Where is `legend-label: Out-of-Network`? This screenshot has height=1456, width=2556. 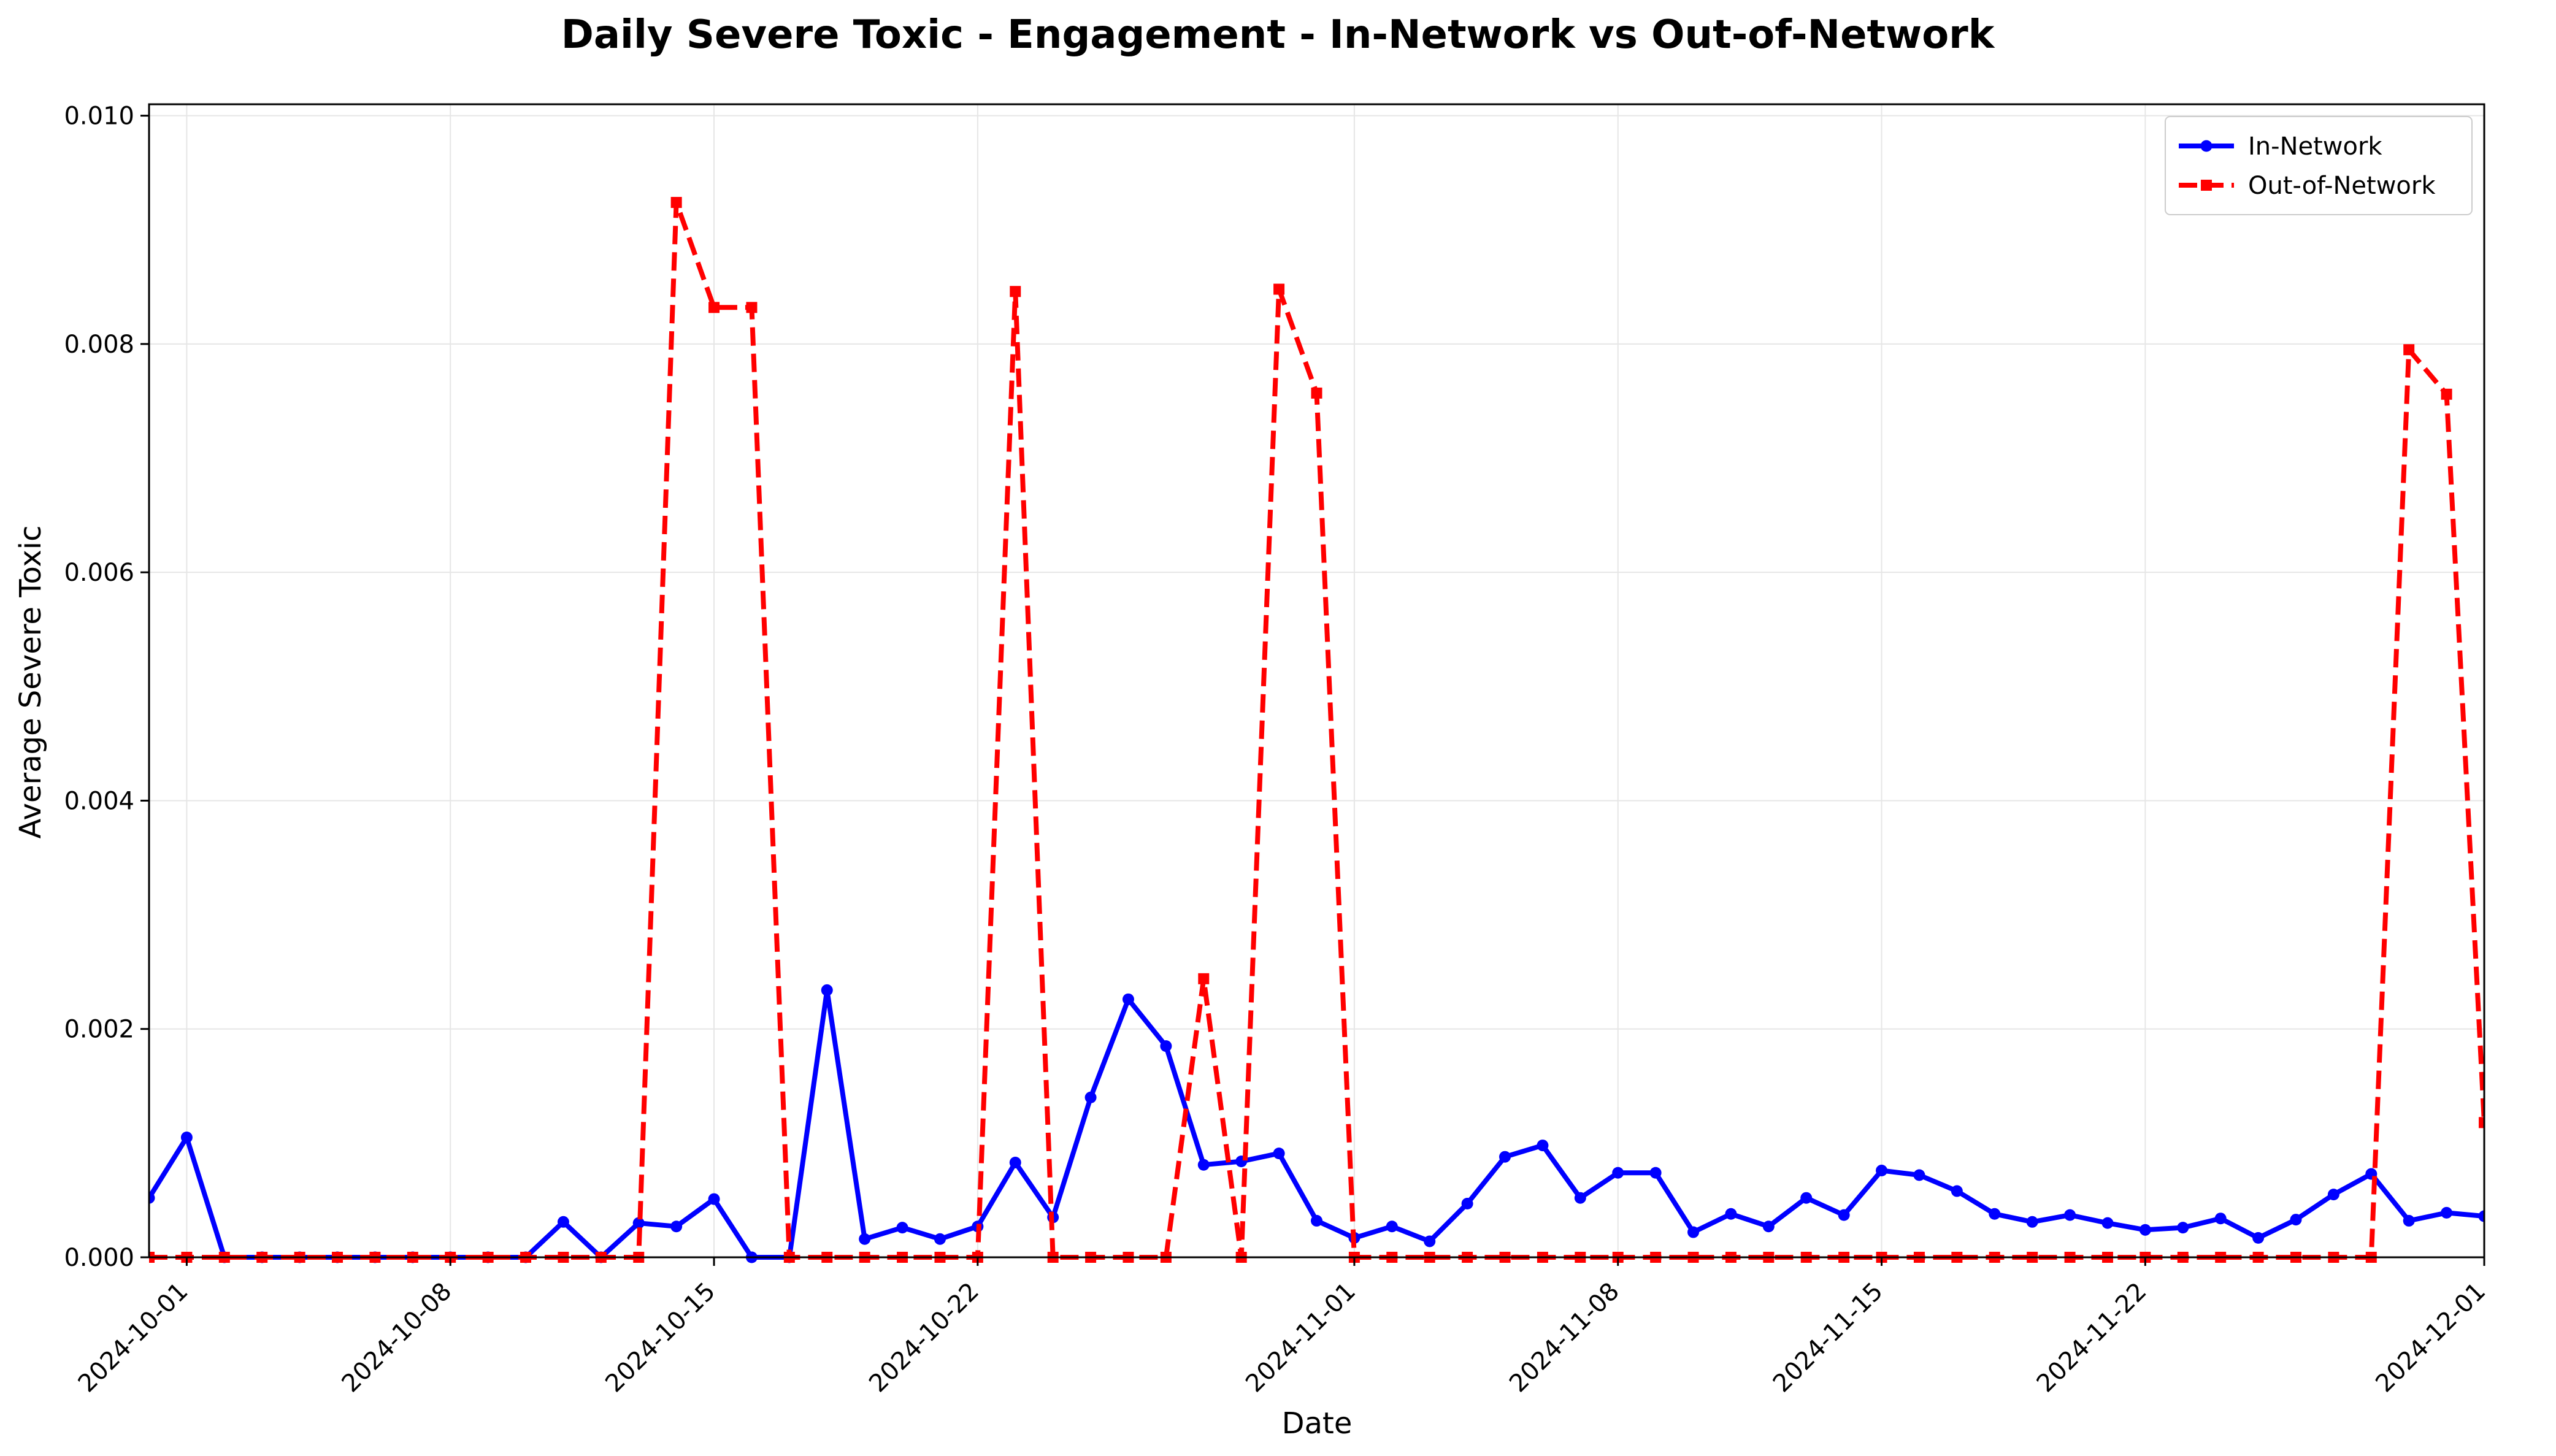 legend-label: Out-of-Network is located at coordinates (2342, 186).